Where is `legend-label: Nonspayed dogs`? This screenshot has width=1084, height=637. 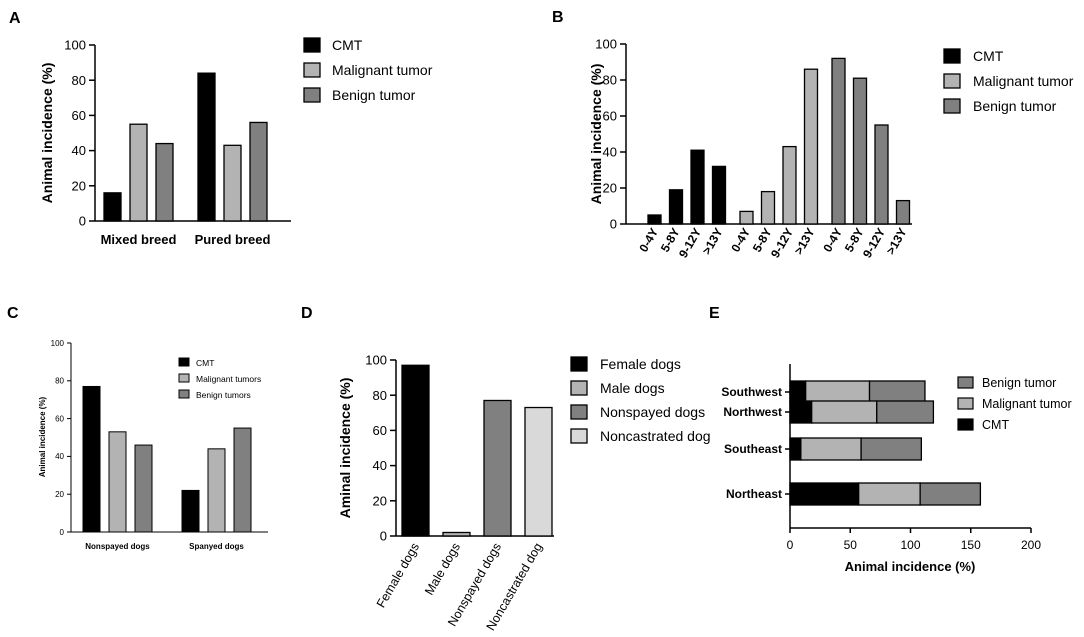
legend-label: Nonspayed dogs is located at coordinates (652, 412).